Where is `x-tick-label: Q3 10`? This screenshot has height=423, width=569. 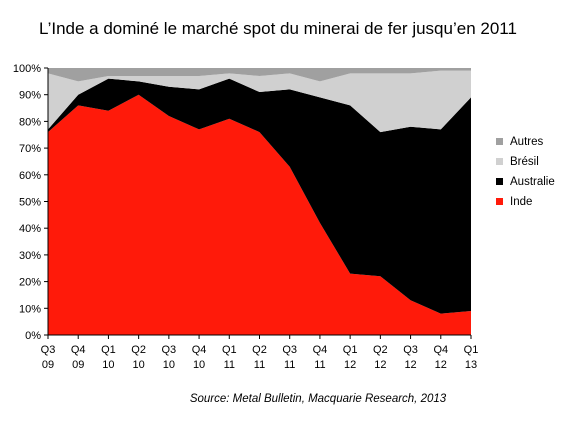 x-tick-label: Q3 10 is located at coordinates (169, 357).